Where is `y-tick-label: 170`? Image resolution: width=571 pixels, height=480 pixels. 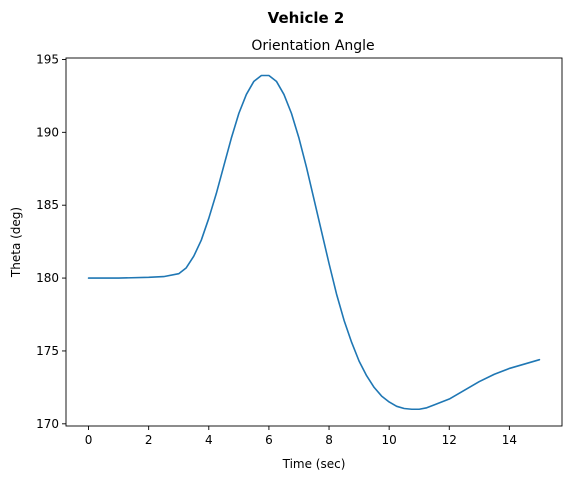 y-tick-label: 170 is located at coordinates (47, 424).